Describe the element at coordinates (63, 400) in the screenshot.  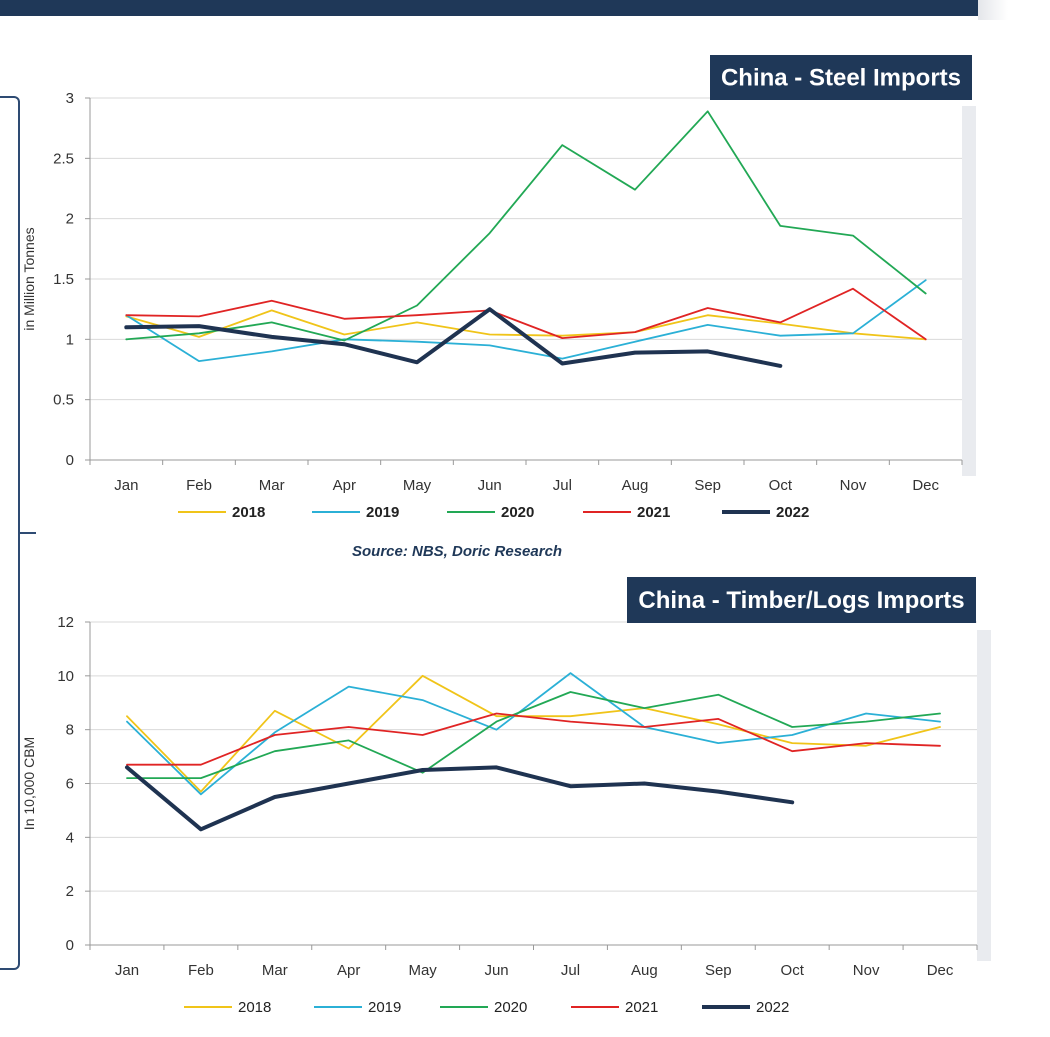
I see `y-tick-label: 0.5` at that location.